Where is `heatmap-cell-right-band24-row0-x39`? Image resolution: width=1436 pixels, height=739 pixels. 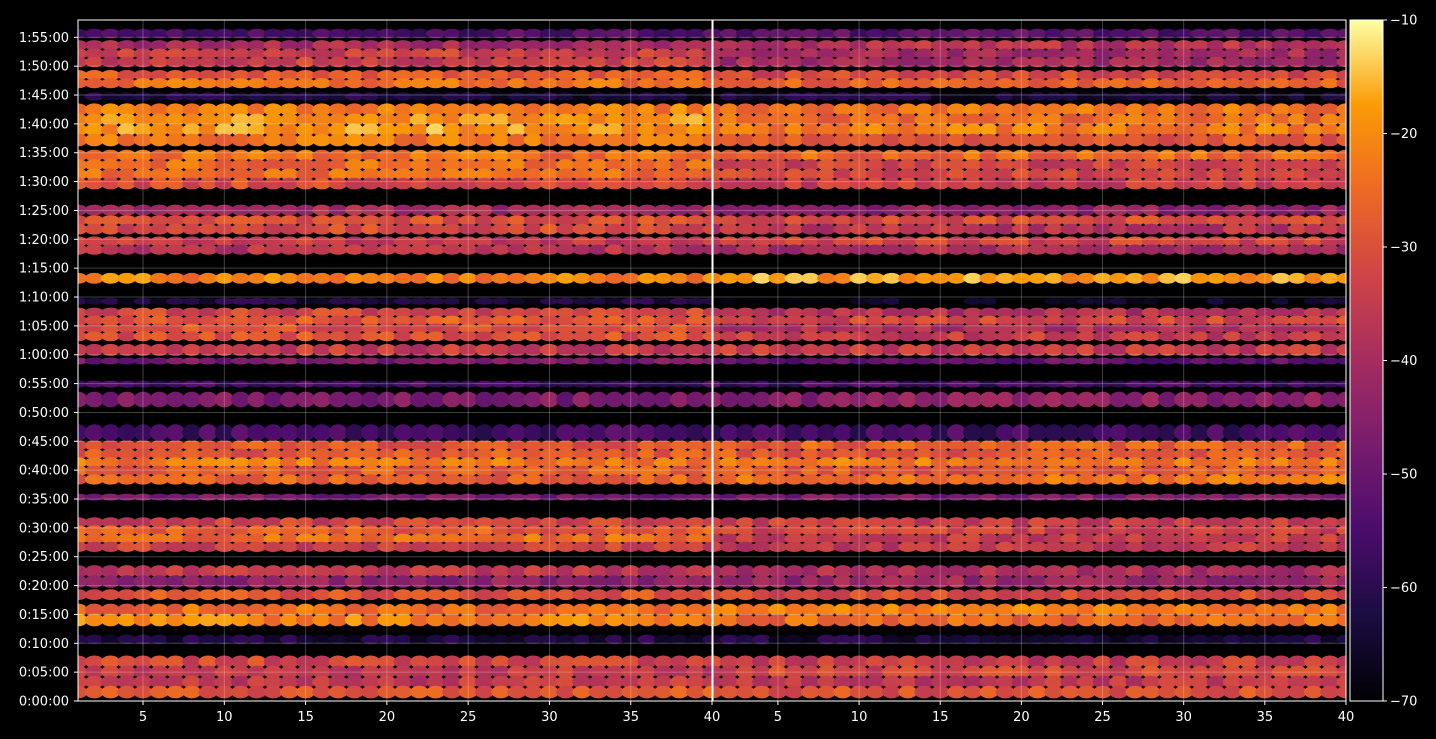
heatmap-cell-right-band24-row0-x39 is located at coordinates (1330, 33).